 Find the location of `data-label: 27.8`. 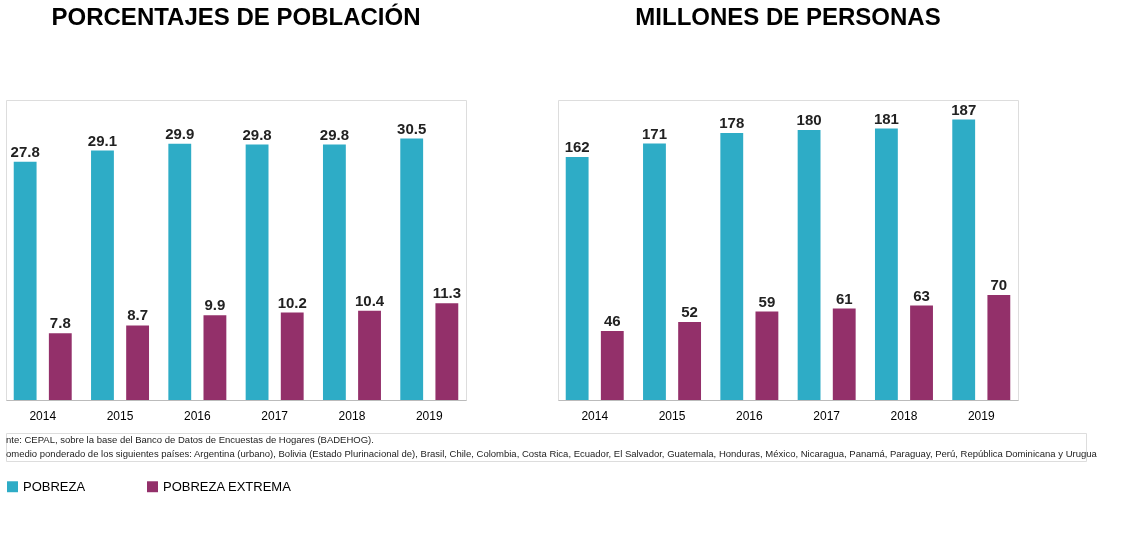

data-label: 27.8 is located at coordinates (25, 151).